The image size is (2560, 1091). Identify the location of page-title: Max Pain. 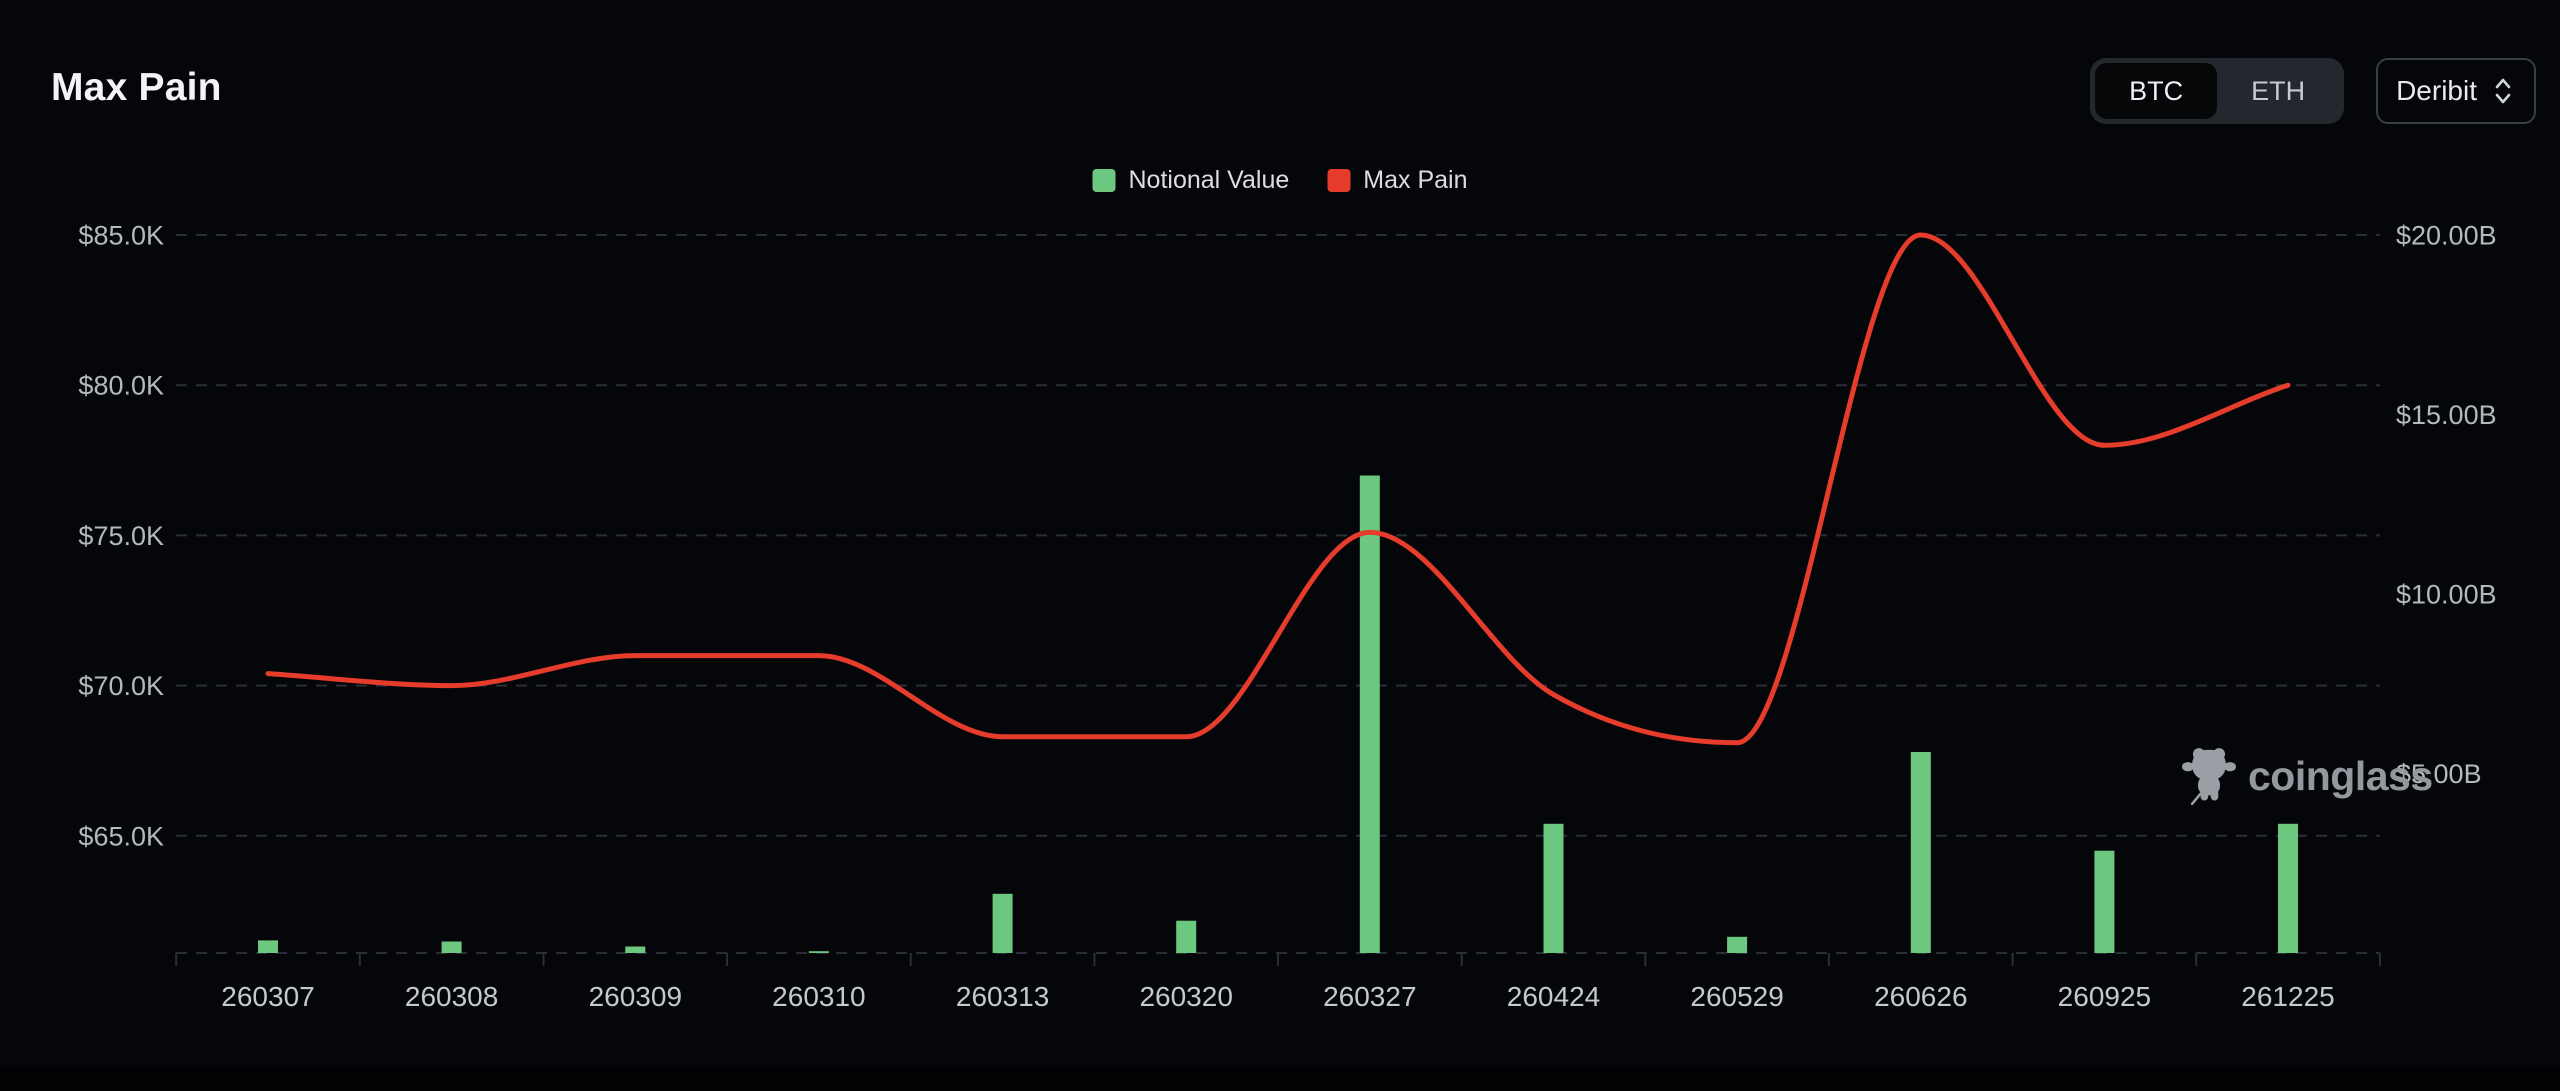
(136, 87).